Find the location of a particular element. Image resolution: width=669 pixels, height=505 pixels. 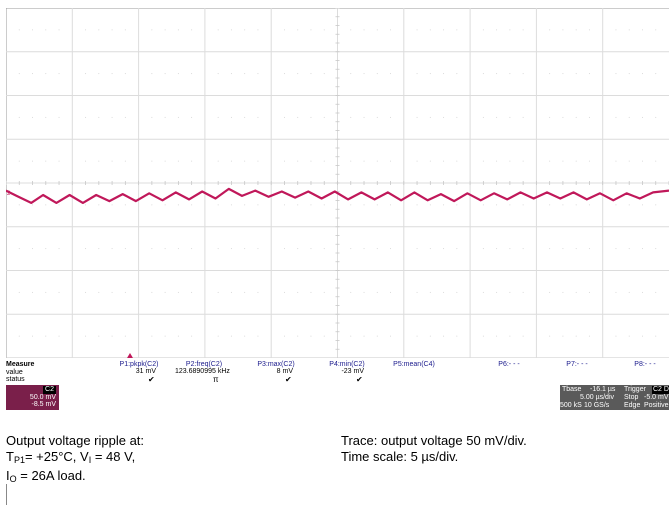

channel-descriptor: C2 50.0 mV -8.5 mV is located at coordinates (32, 397).